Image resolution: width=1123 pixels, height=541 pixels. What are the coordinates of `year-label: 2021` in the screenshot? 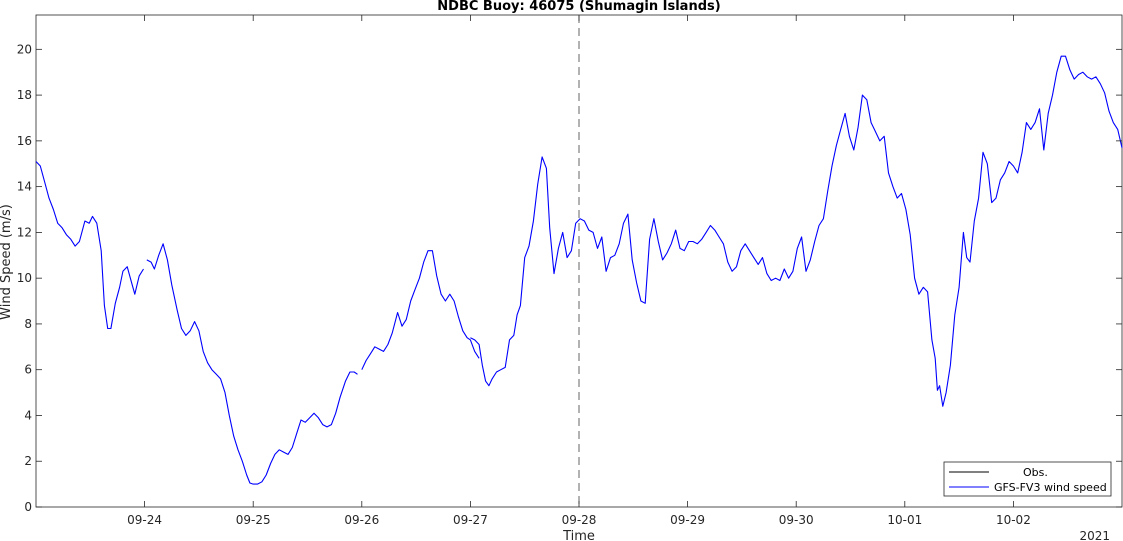 It's located at (1094, 535).